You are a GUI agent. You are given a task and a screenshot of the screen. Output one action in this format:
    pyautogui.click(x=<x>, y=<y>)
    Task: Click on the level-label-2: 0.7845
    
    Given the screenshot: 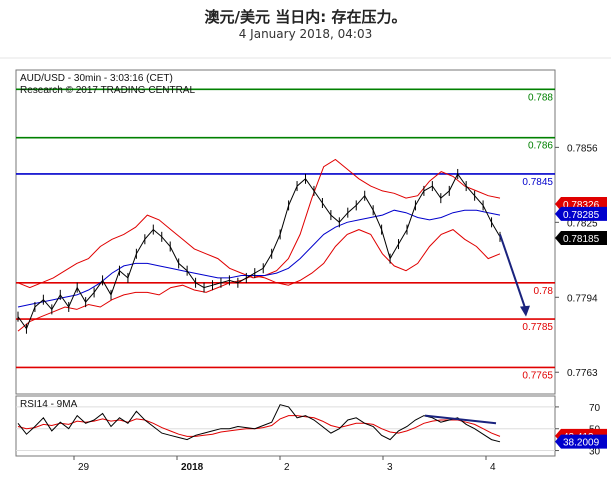 What is the action you would take?
    pyautogui.click(x=537, y=182)
    